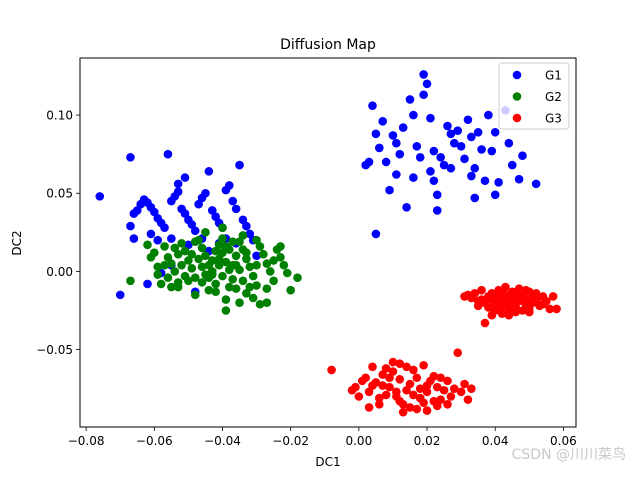 The image size is (640, 480). Describe the element at coordinates (553, 119) in the screenshot. I see `legend-label: G3` at that location.